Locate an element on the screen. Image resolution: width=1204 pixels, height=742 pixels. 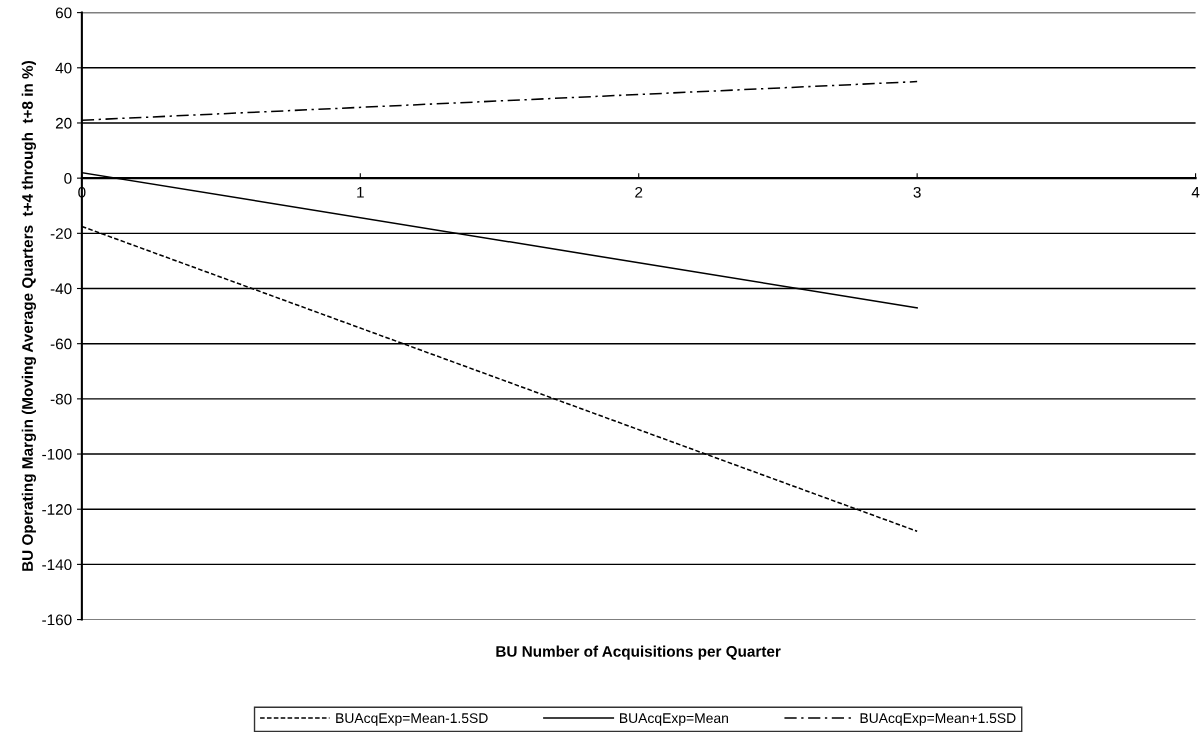
legend-label: BUAcqExp=Mean-1.5SD is located at coordinates (412, 719).